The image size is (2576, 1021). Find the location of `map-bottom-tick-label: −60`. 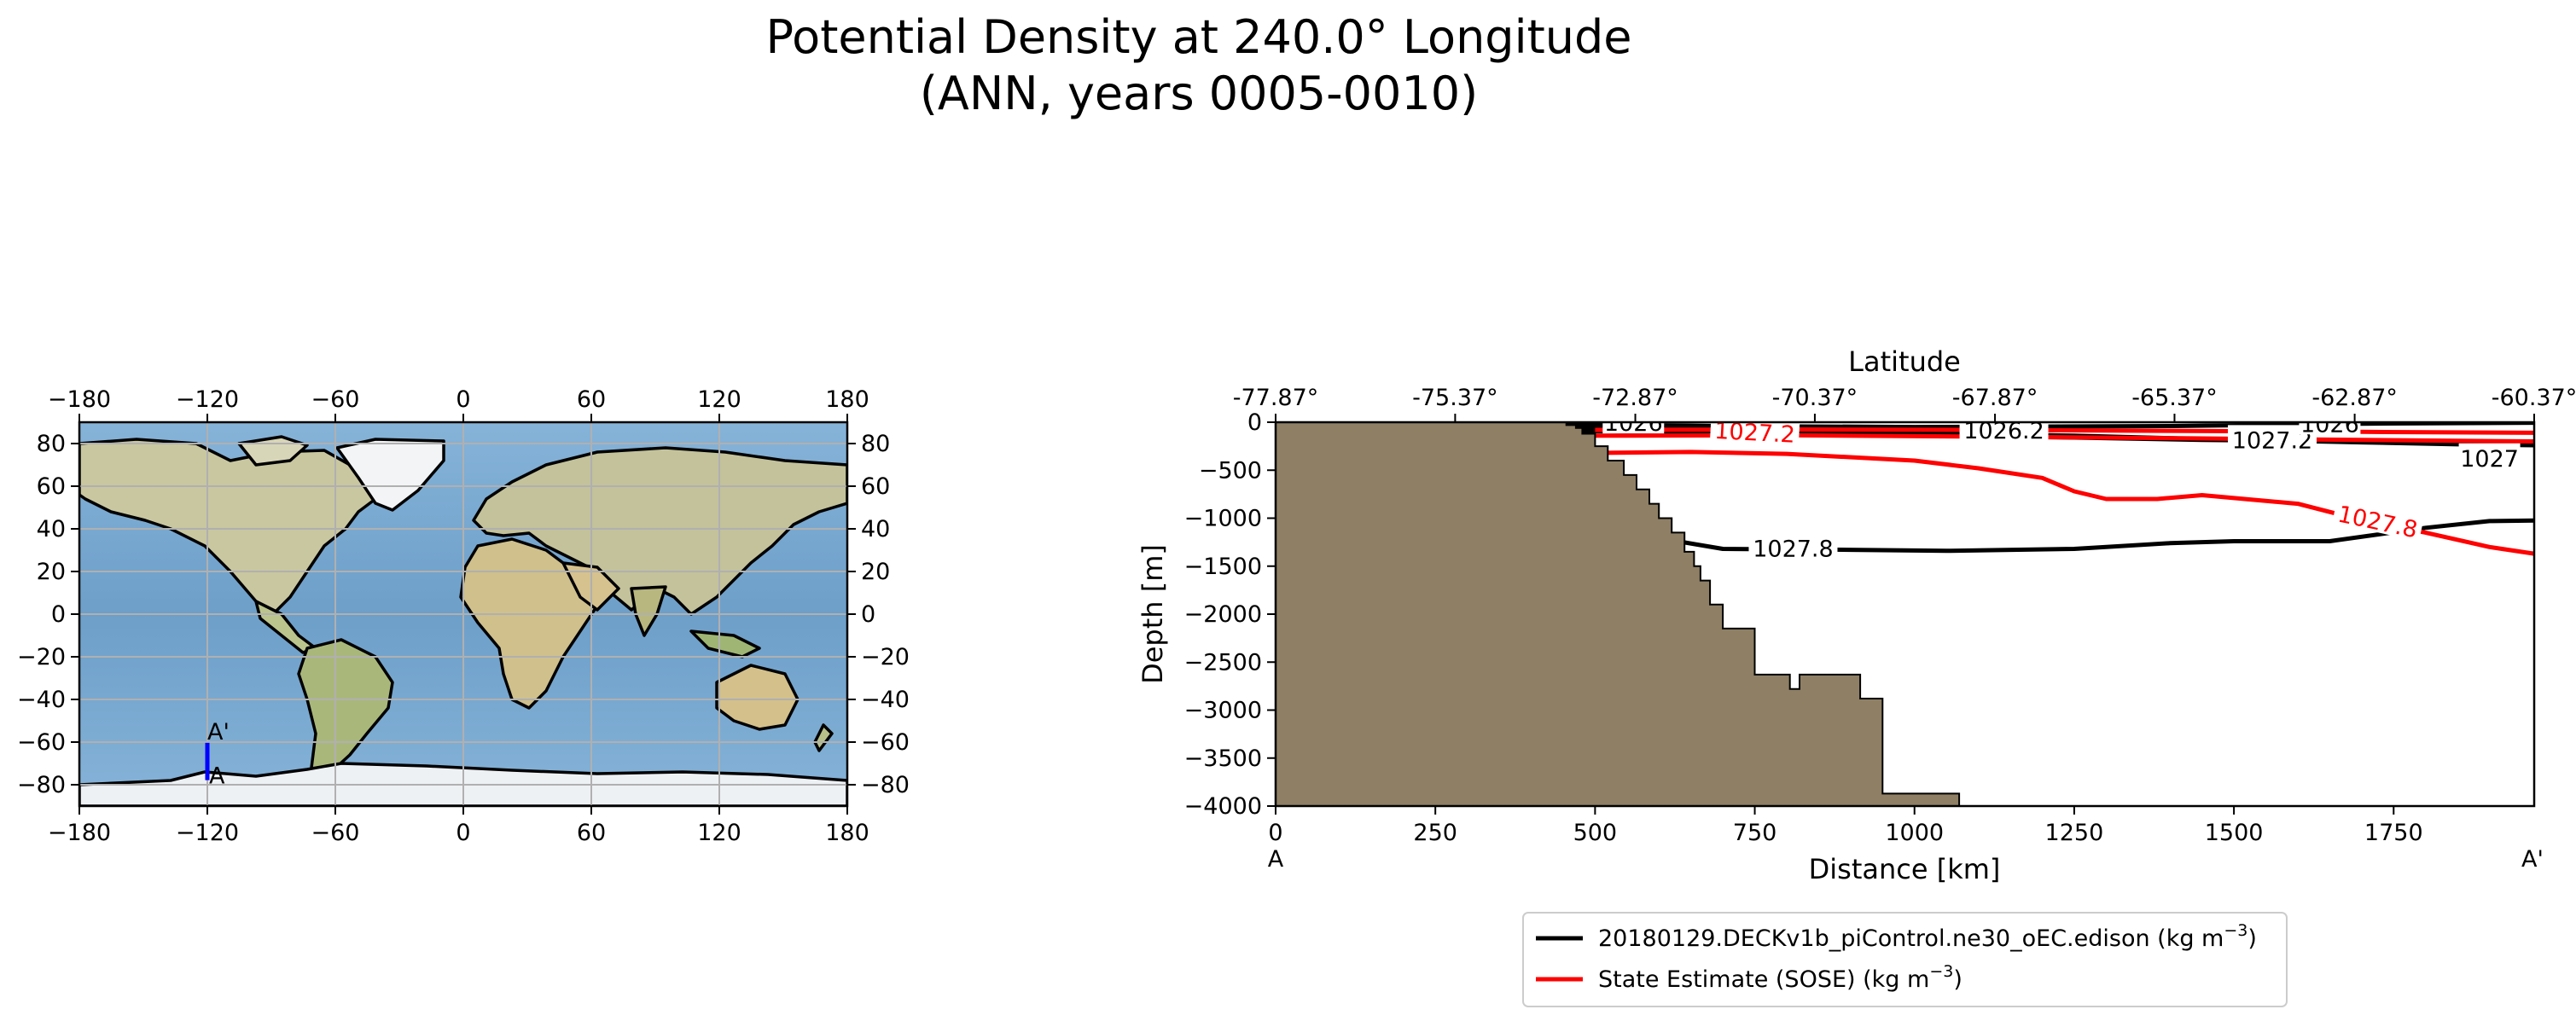

map-bottom-tick-label: −60 is located at coordinates (335, 833).